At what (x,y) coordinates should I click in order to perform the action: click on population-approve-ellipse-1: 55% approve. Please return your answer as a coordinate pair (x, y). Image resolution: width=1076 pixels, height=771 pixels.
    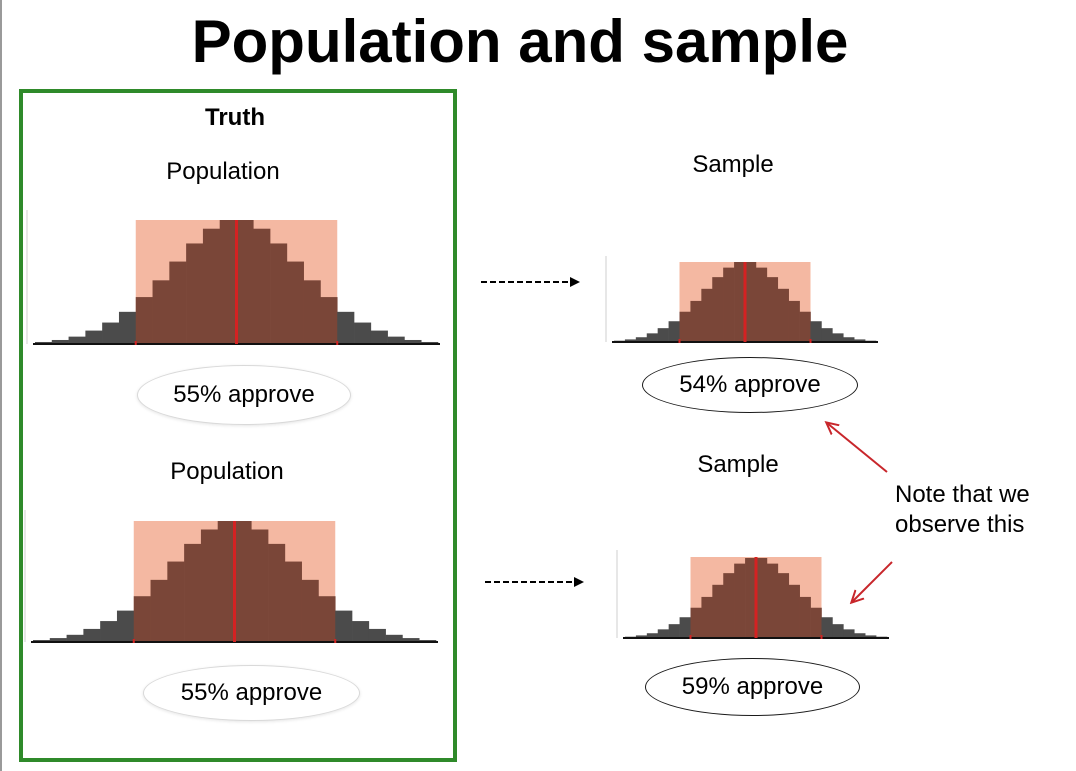
    Looking at the image, I should click on (244, 395).